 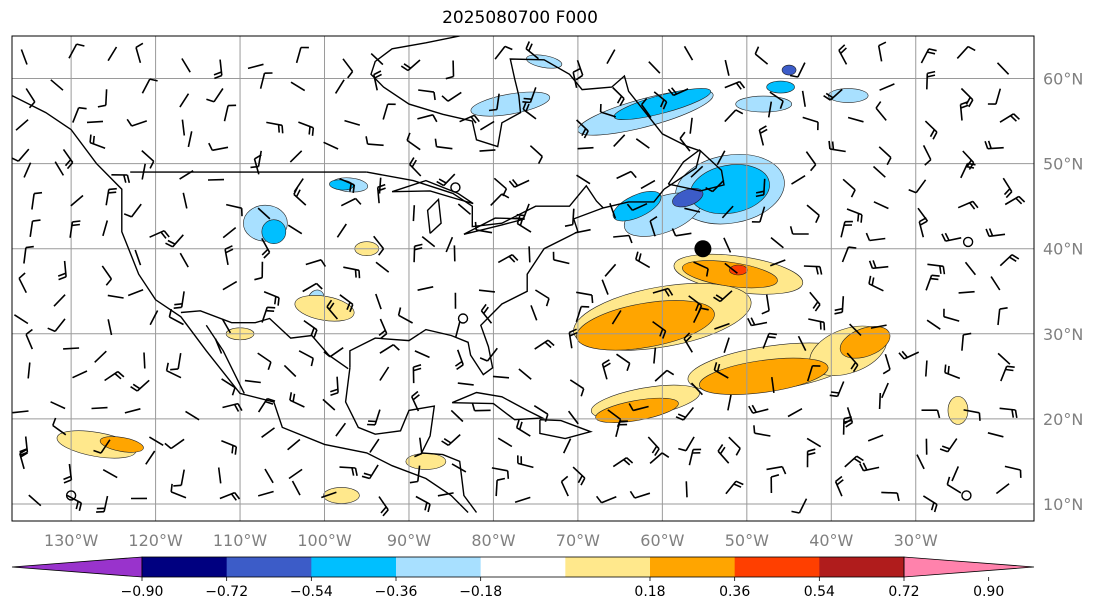 What do you see at coordinates (747, 540) in the screenshot?
I see `longitude-label: 50°W` at bounding box center [747, 540].